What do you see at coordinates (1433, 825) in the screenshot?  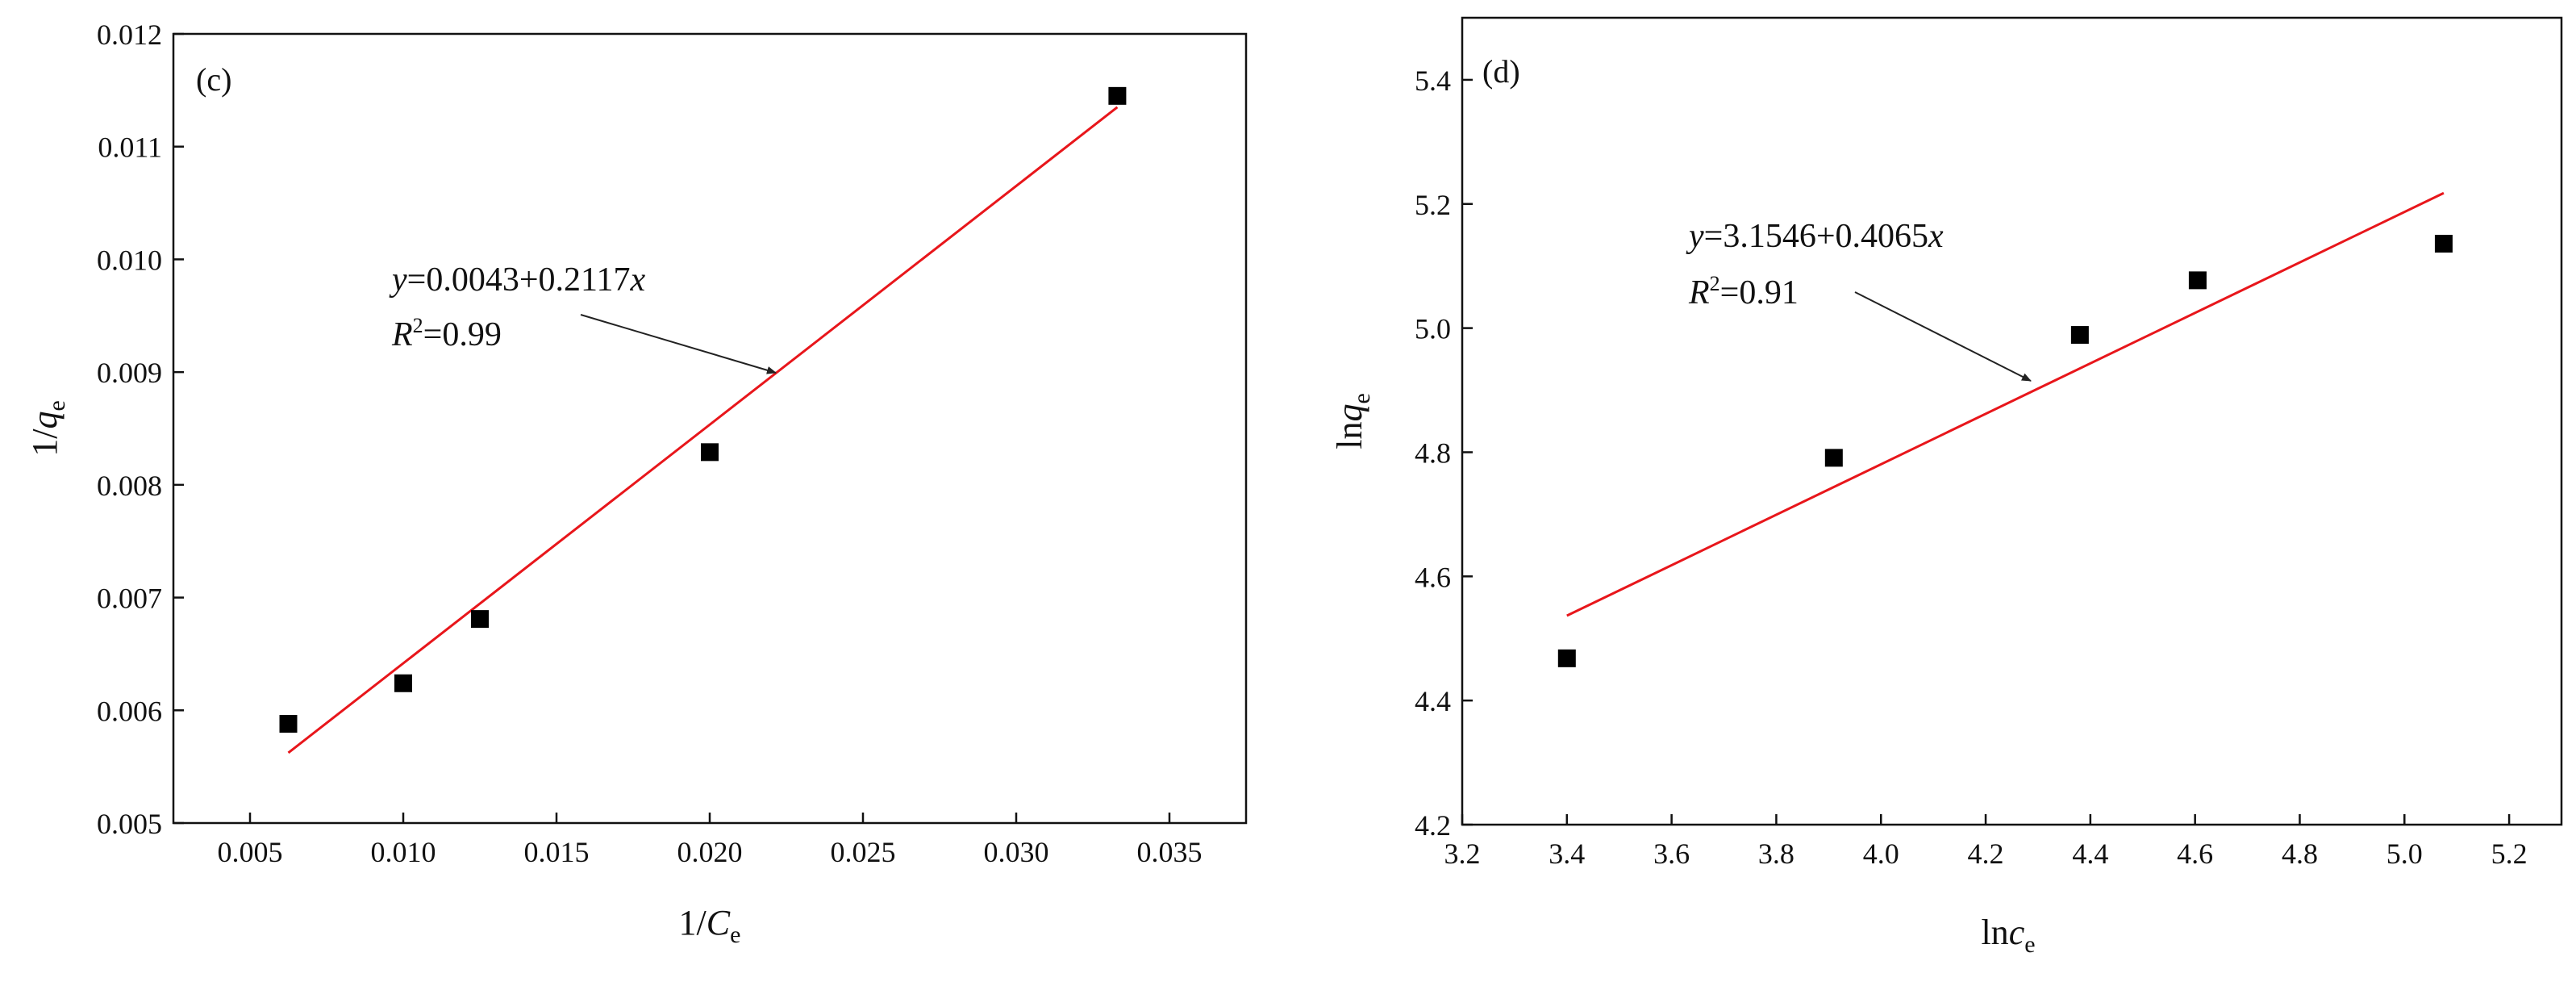 I see `y-tick-label: 4.2` at bounding box center [1433, 825].